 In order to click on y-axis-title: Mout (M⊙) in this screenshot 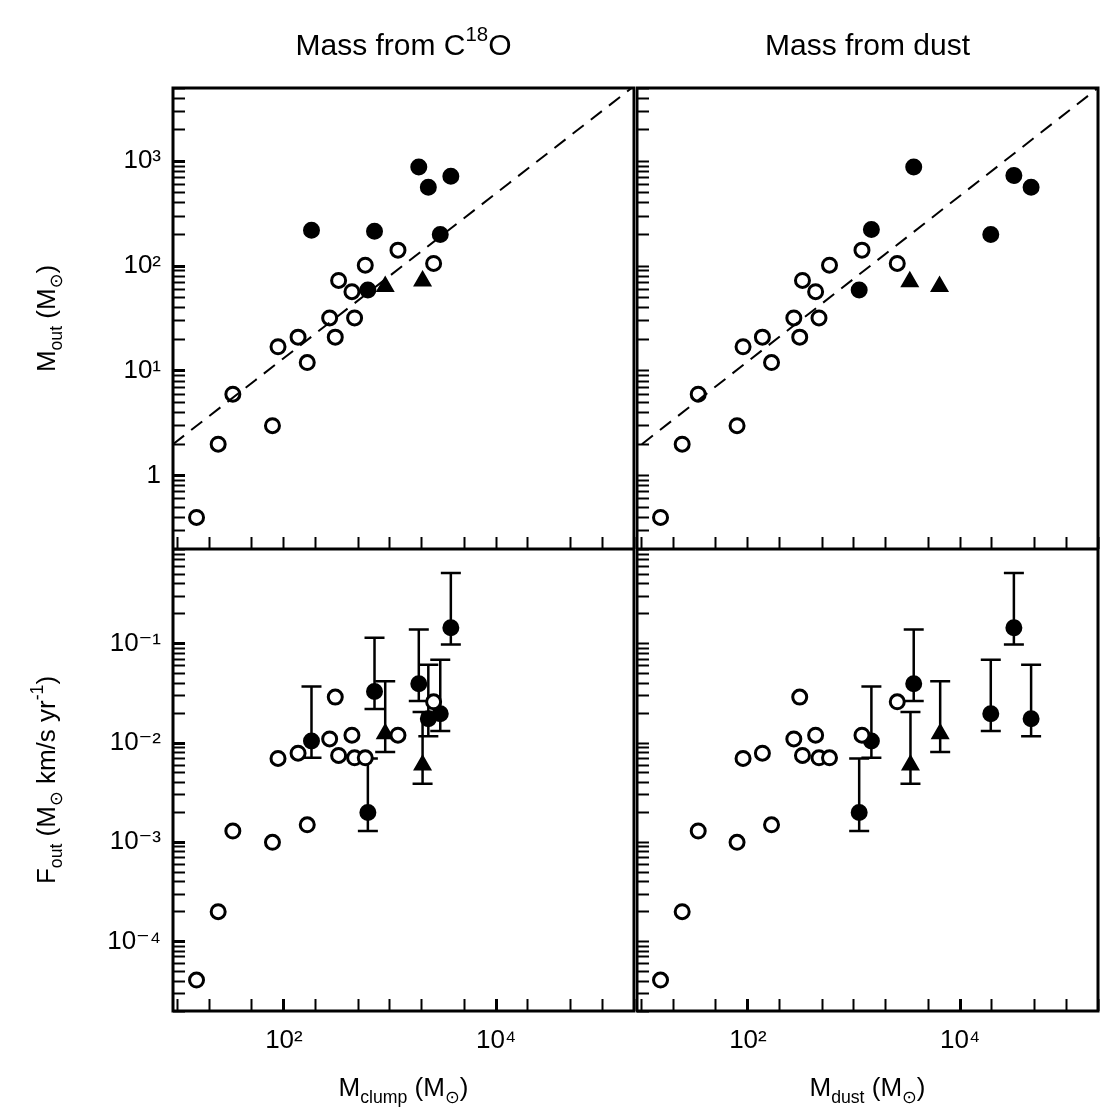, I will do `click(48, 318)`.